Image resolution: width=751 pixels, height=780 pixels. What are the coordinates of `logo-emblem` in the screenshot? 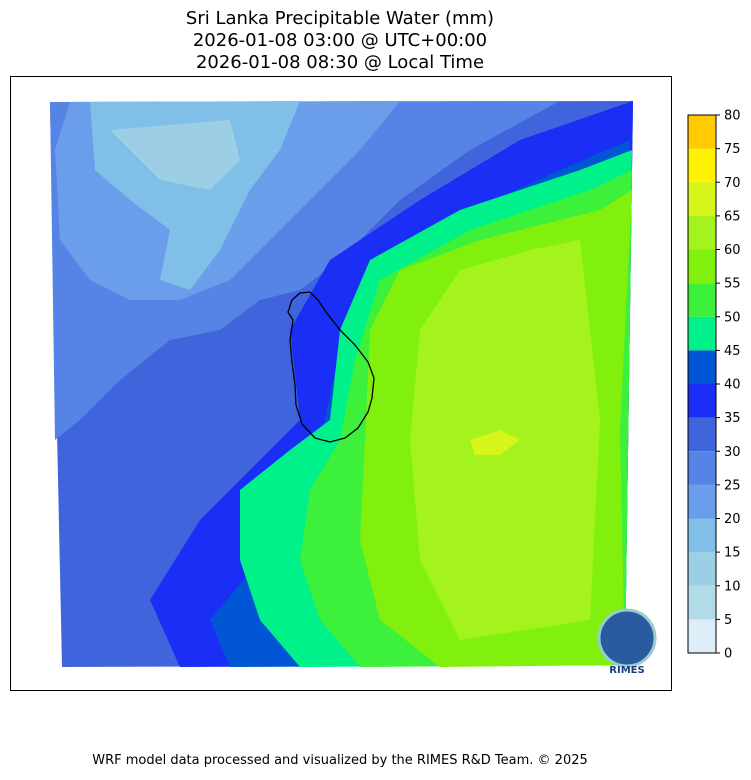 It's located at (627, 638).